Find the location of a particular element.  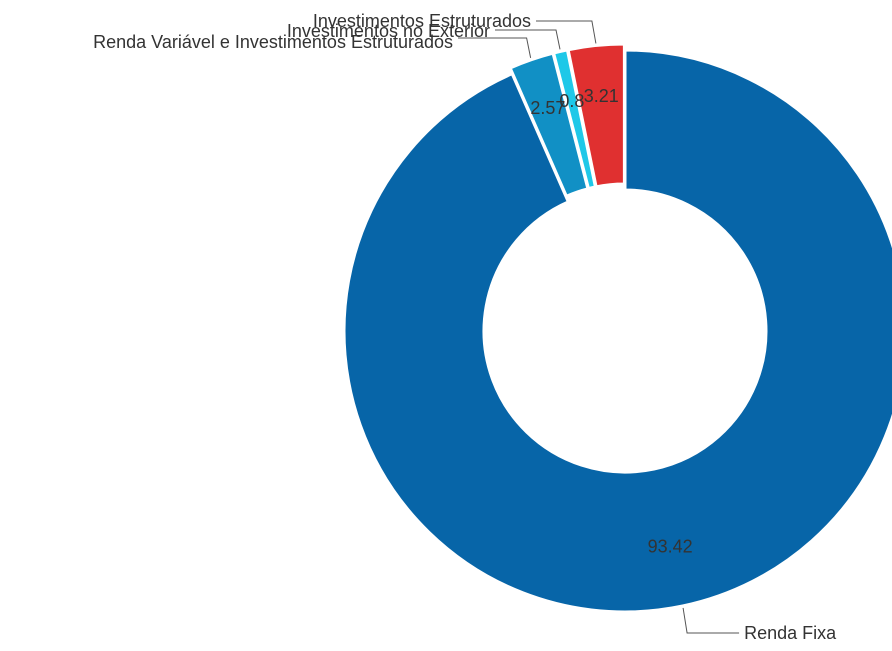

value-label-investimentos-estruturados: 3.21 is located at coordinates (601, 96).